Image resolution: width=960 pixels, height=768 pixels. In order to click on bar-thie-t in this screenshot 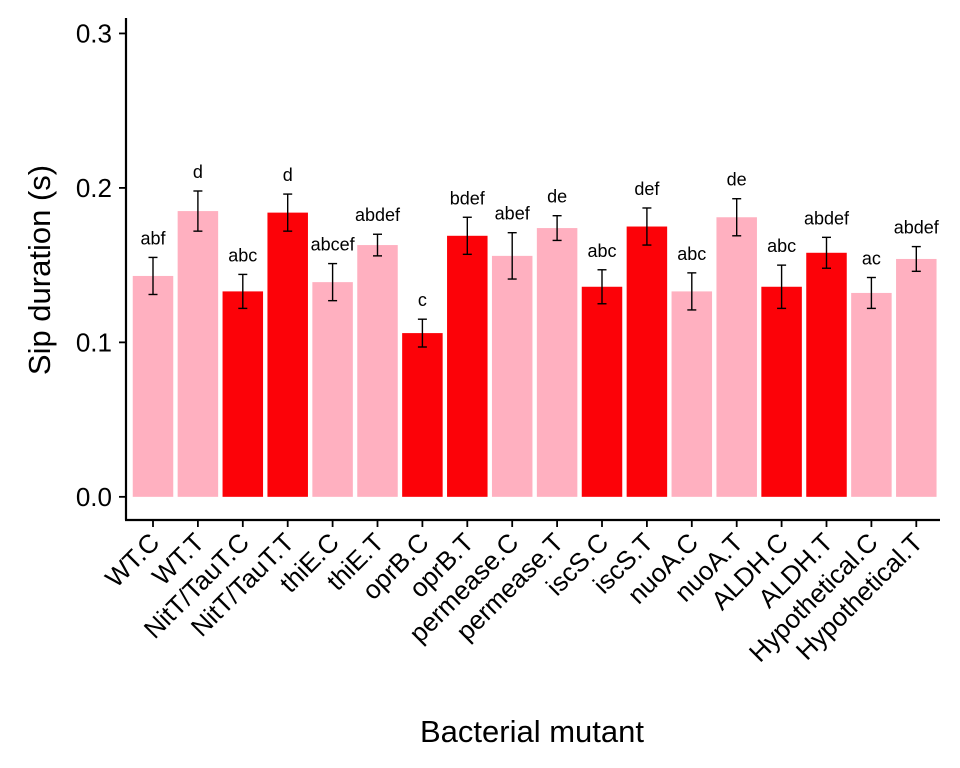, I will do `click(377, 371)`.